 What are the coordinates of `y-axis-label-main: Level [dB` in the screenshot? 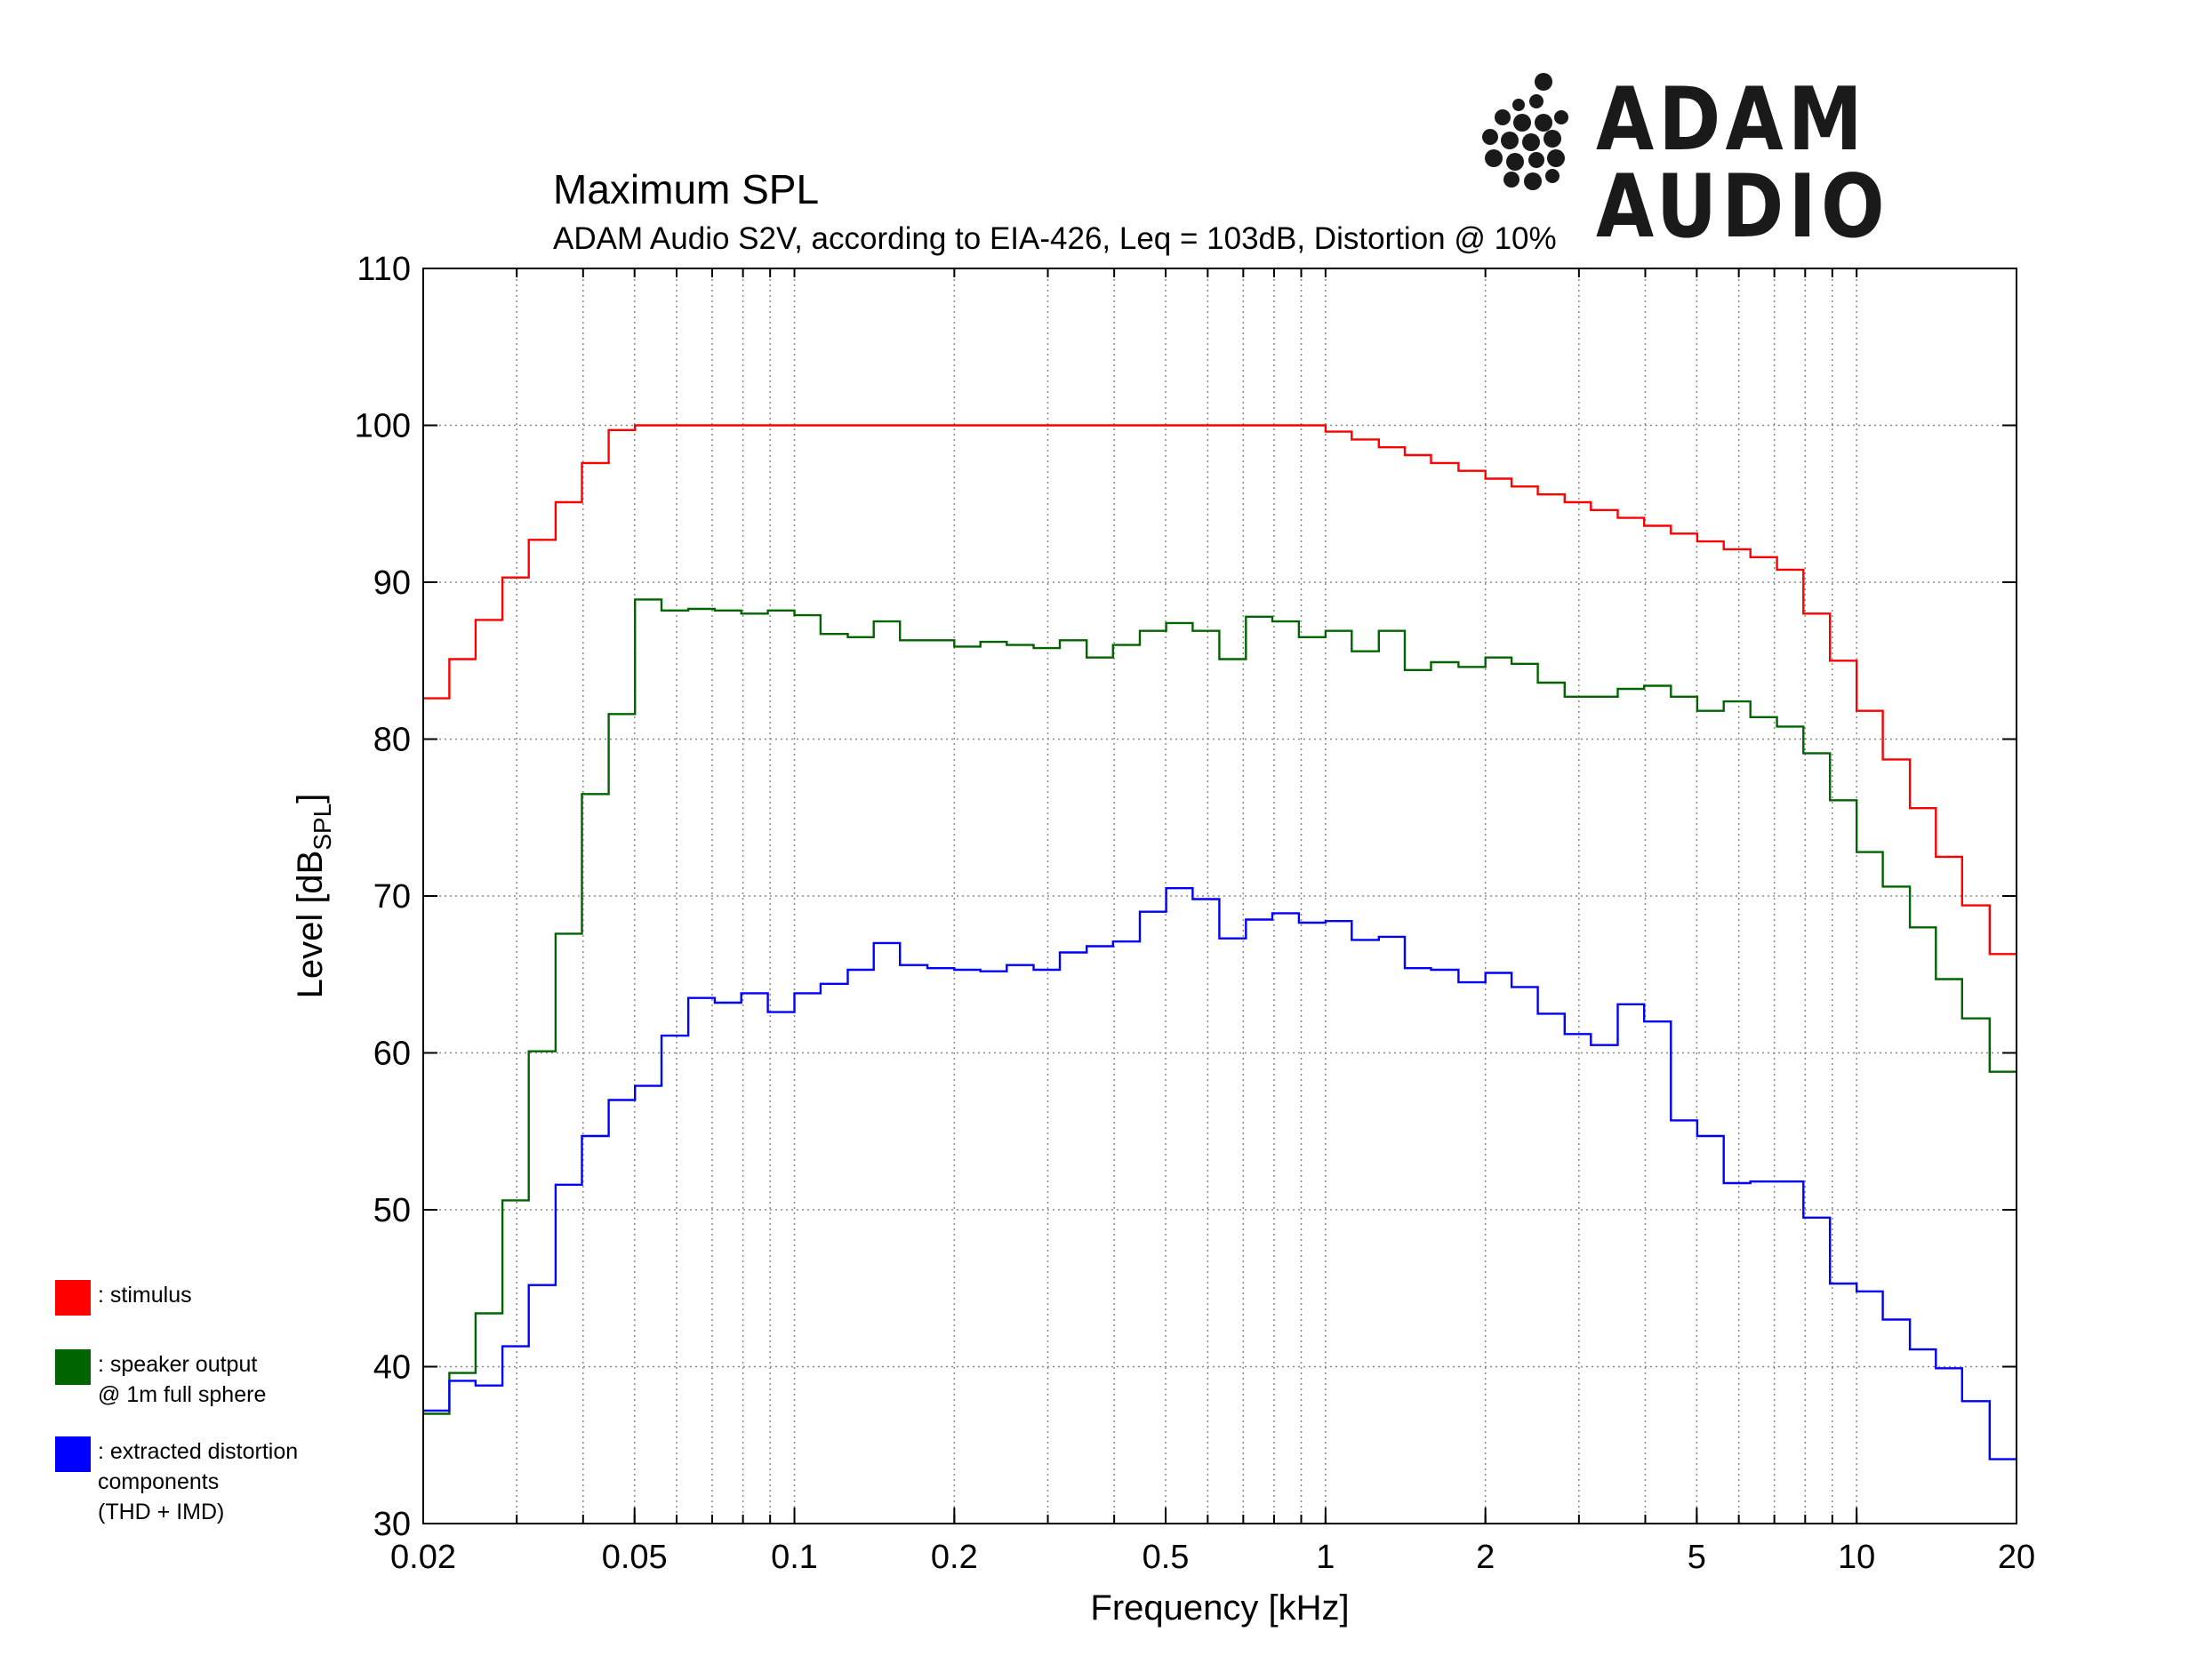 It's located at (310, 925).